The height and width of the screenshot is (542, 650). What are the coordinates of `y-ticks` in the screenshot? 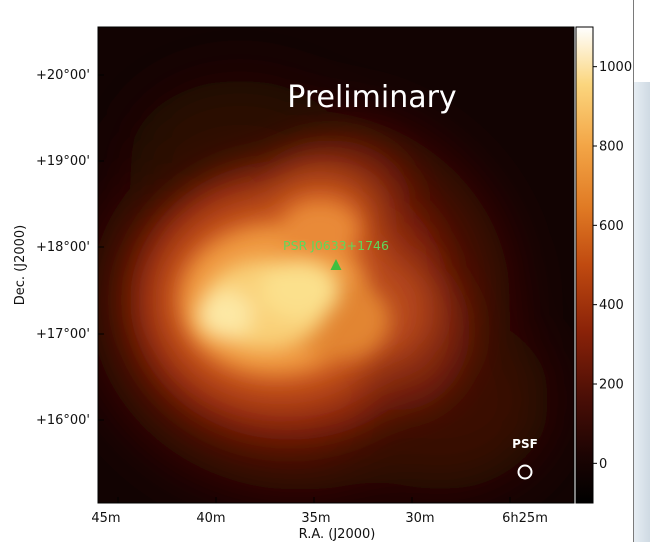 It's located at (101, 247).